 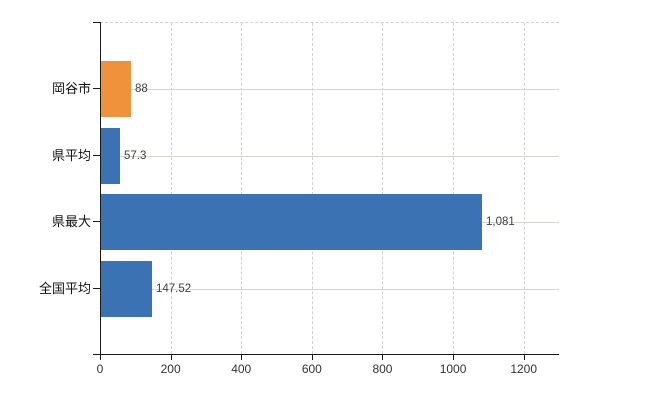 What do you see at coordinates (64, 288) in the screenshot?
I see `category-label: 全国平均` at bounding box center [64, 288].